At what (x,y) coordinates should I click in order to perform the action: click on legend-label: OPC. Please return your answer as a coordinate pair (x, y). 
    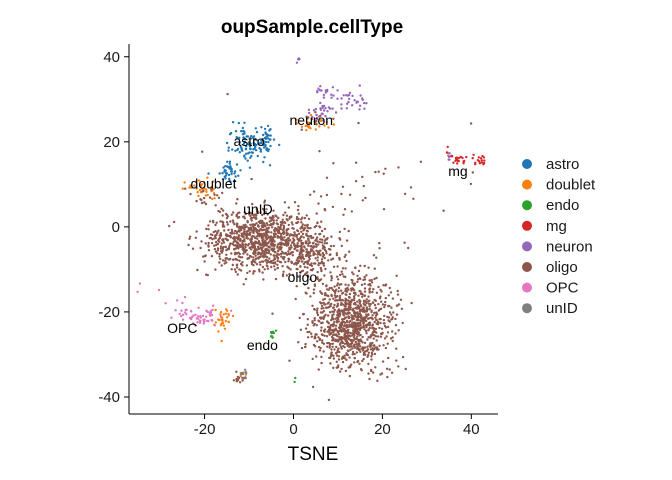
    Looking at the image, I should click on (562, 288).